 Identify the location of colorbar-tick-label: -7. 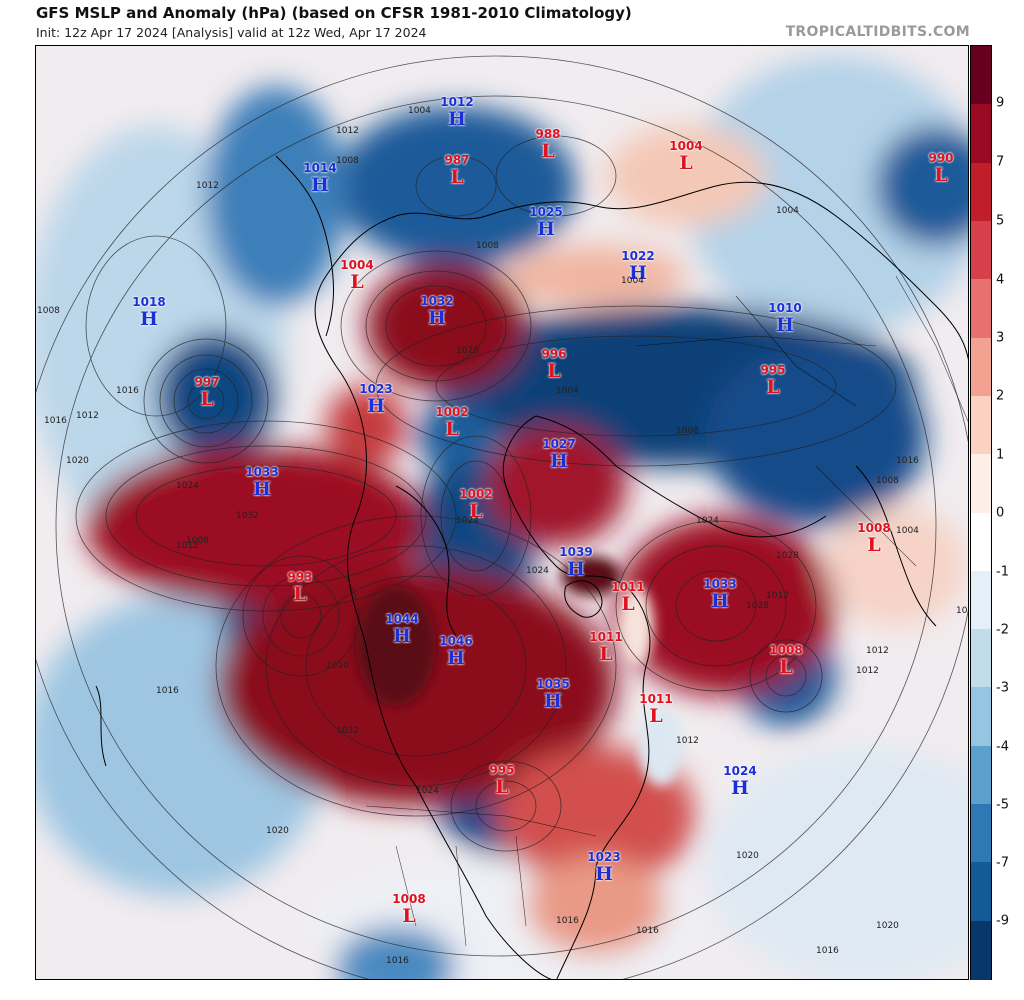
(1002, 863).